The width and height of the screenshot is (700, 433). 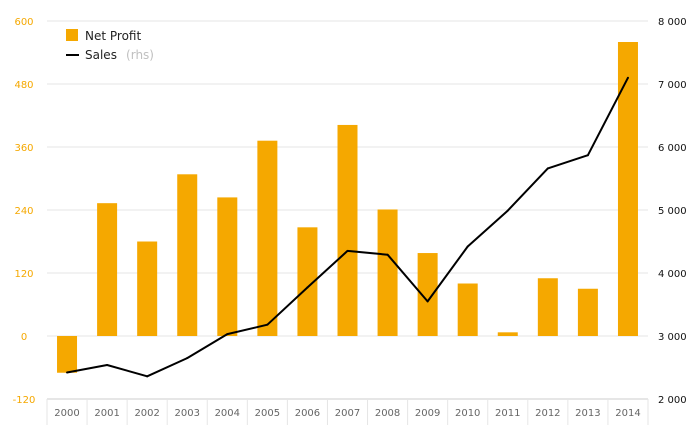 What do you see at coordinates (23, 148) in the screenshot?
I see `y-left-tick-label: 360` at bounding box center [23, 148].